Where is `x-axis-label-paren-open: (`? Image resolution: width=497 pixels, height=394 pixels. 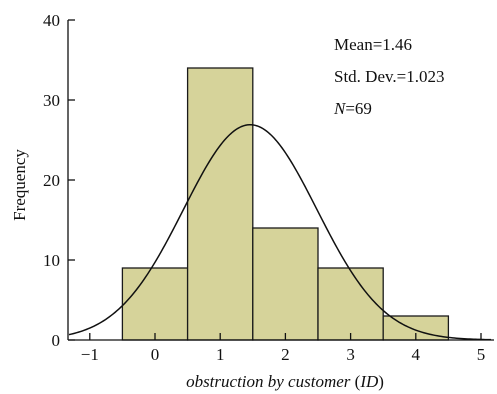
x-axis-label-paren-open: ( is located at coordinates (355, 381).